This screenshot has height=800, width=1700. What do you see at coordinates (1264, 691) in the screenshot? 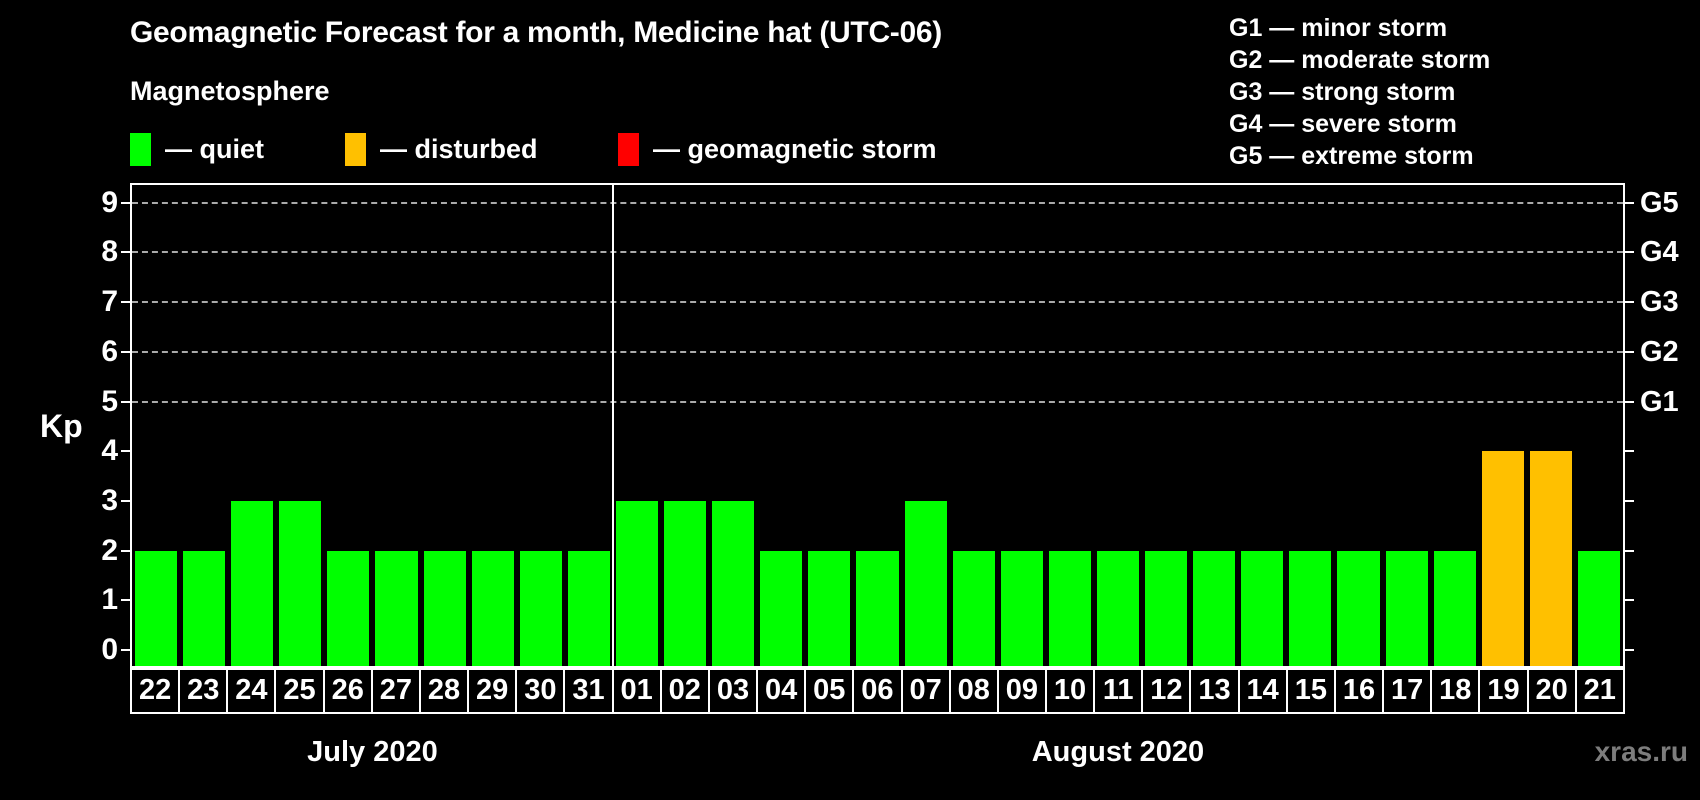
I see `date-cell: 14` at bounding box center [1264, 691].